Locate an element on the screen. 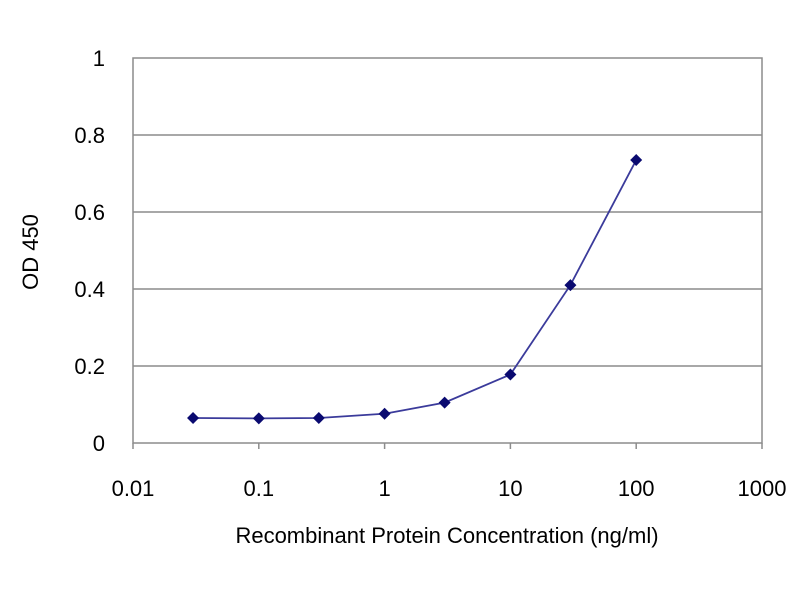 The height and width of the screenshot is (600, 800). y-axis-tick-labels: 0 0.2 0.4 0.6 0.8 1 is located at coordinates (89, 251).